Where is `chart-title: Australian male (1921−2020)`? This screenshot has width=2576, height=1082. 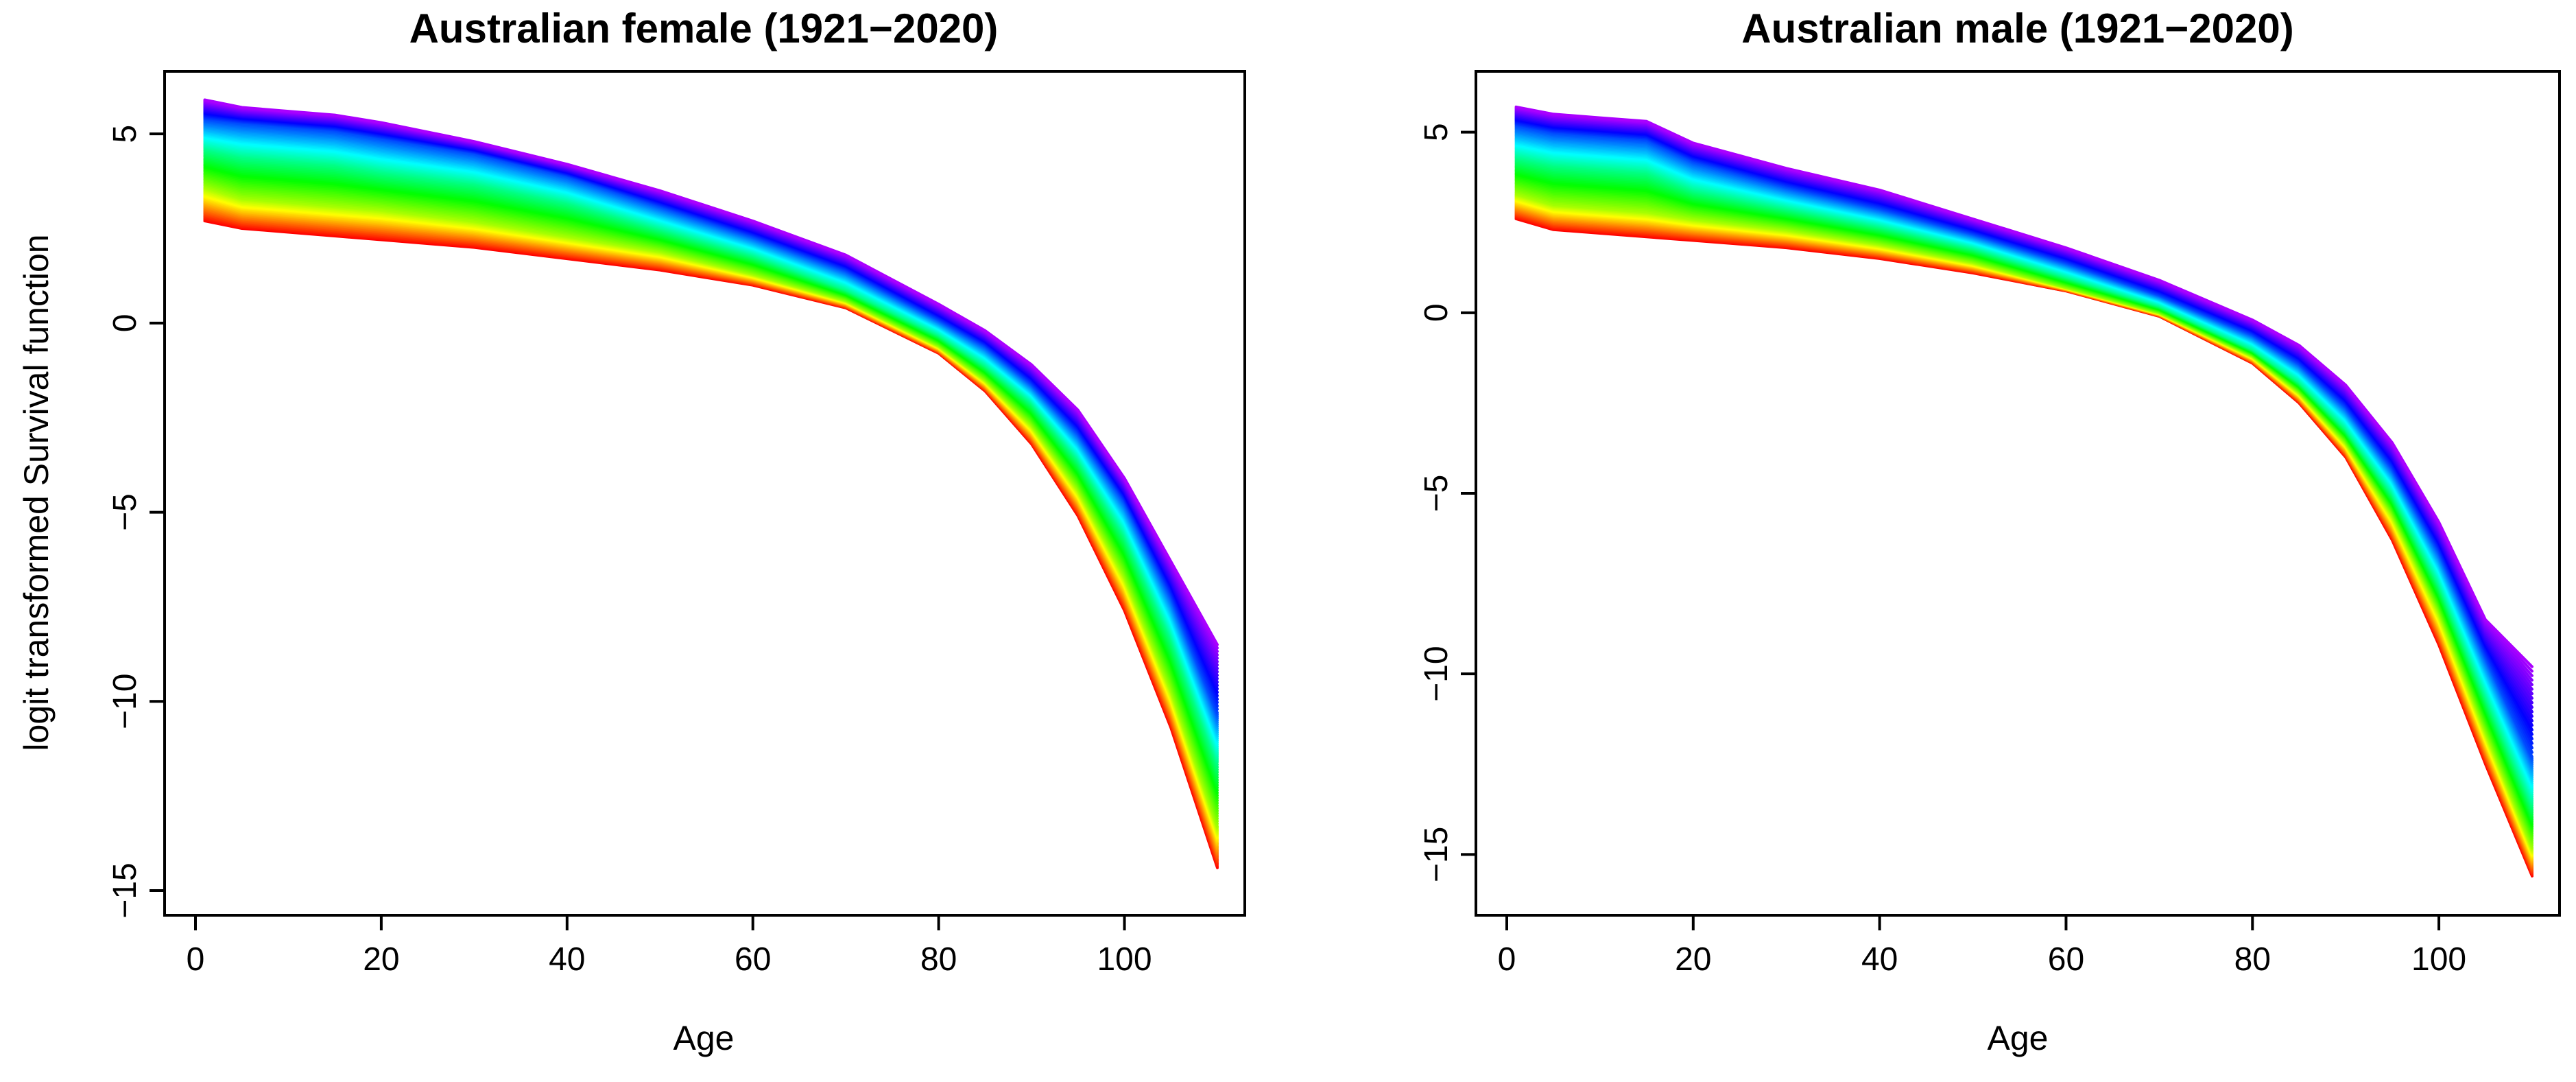
chart-title: Australian male (1921−2020) is located at coordinates (2017, 28).